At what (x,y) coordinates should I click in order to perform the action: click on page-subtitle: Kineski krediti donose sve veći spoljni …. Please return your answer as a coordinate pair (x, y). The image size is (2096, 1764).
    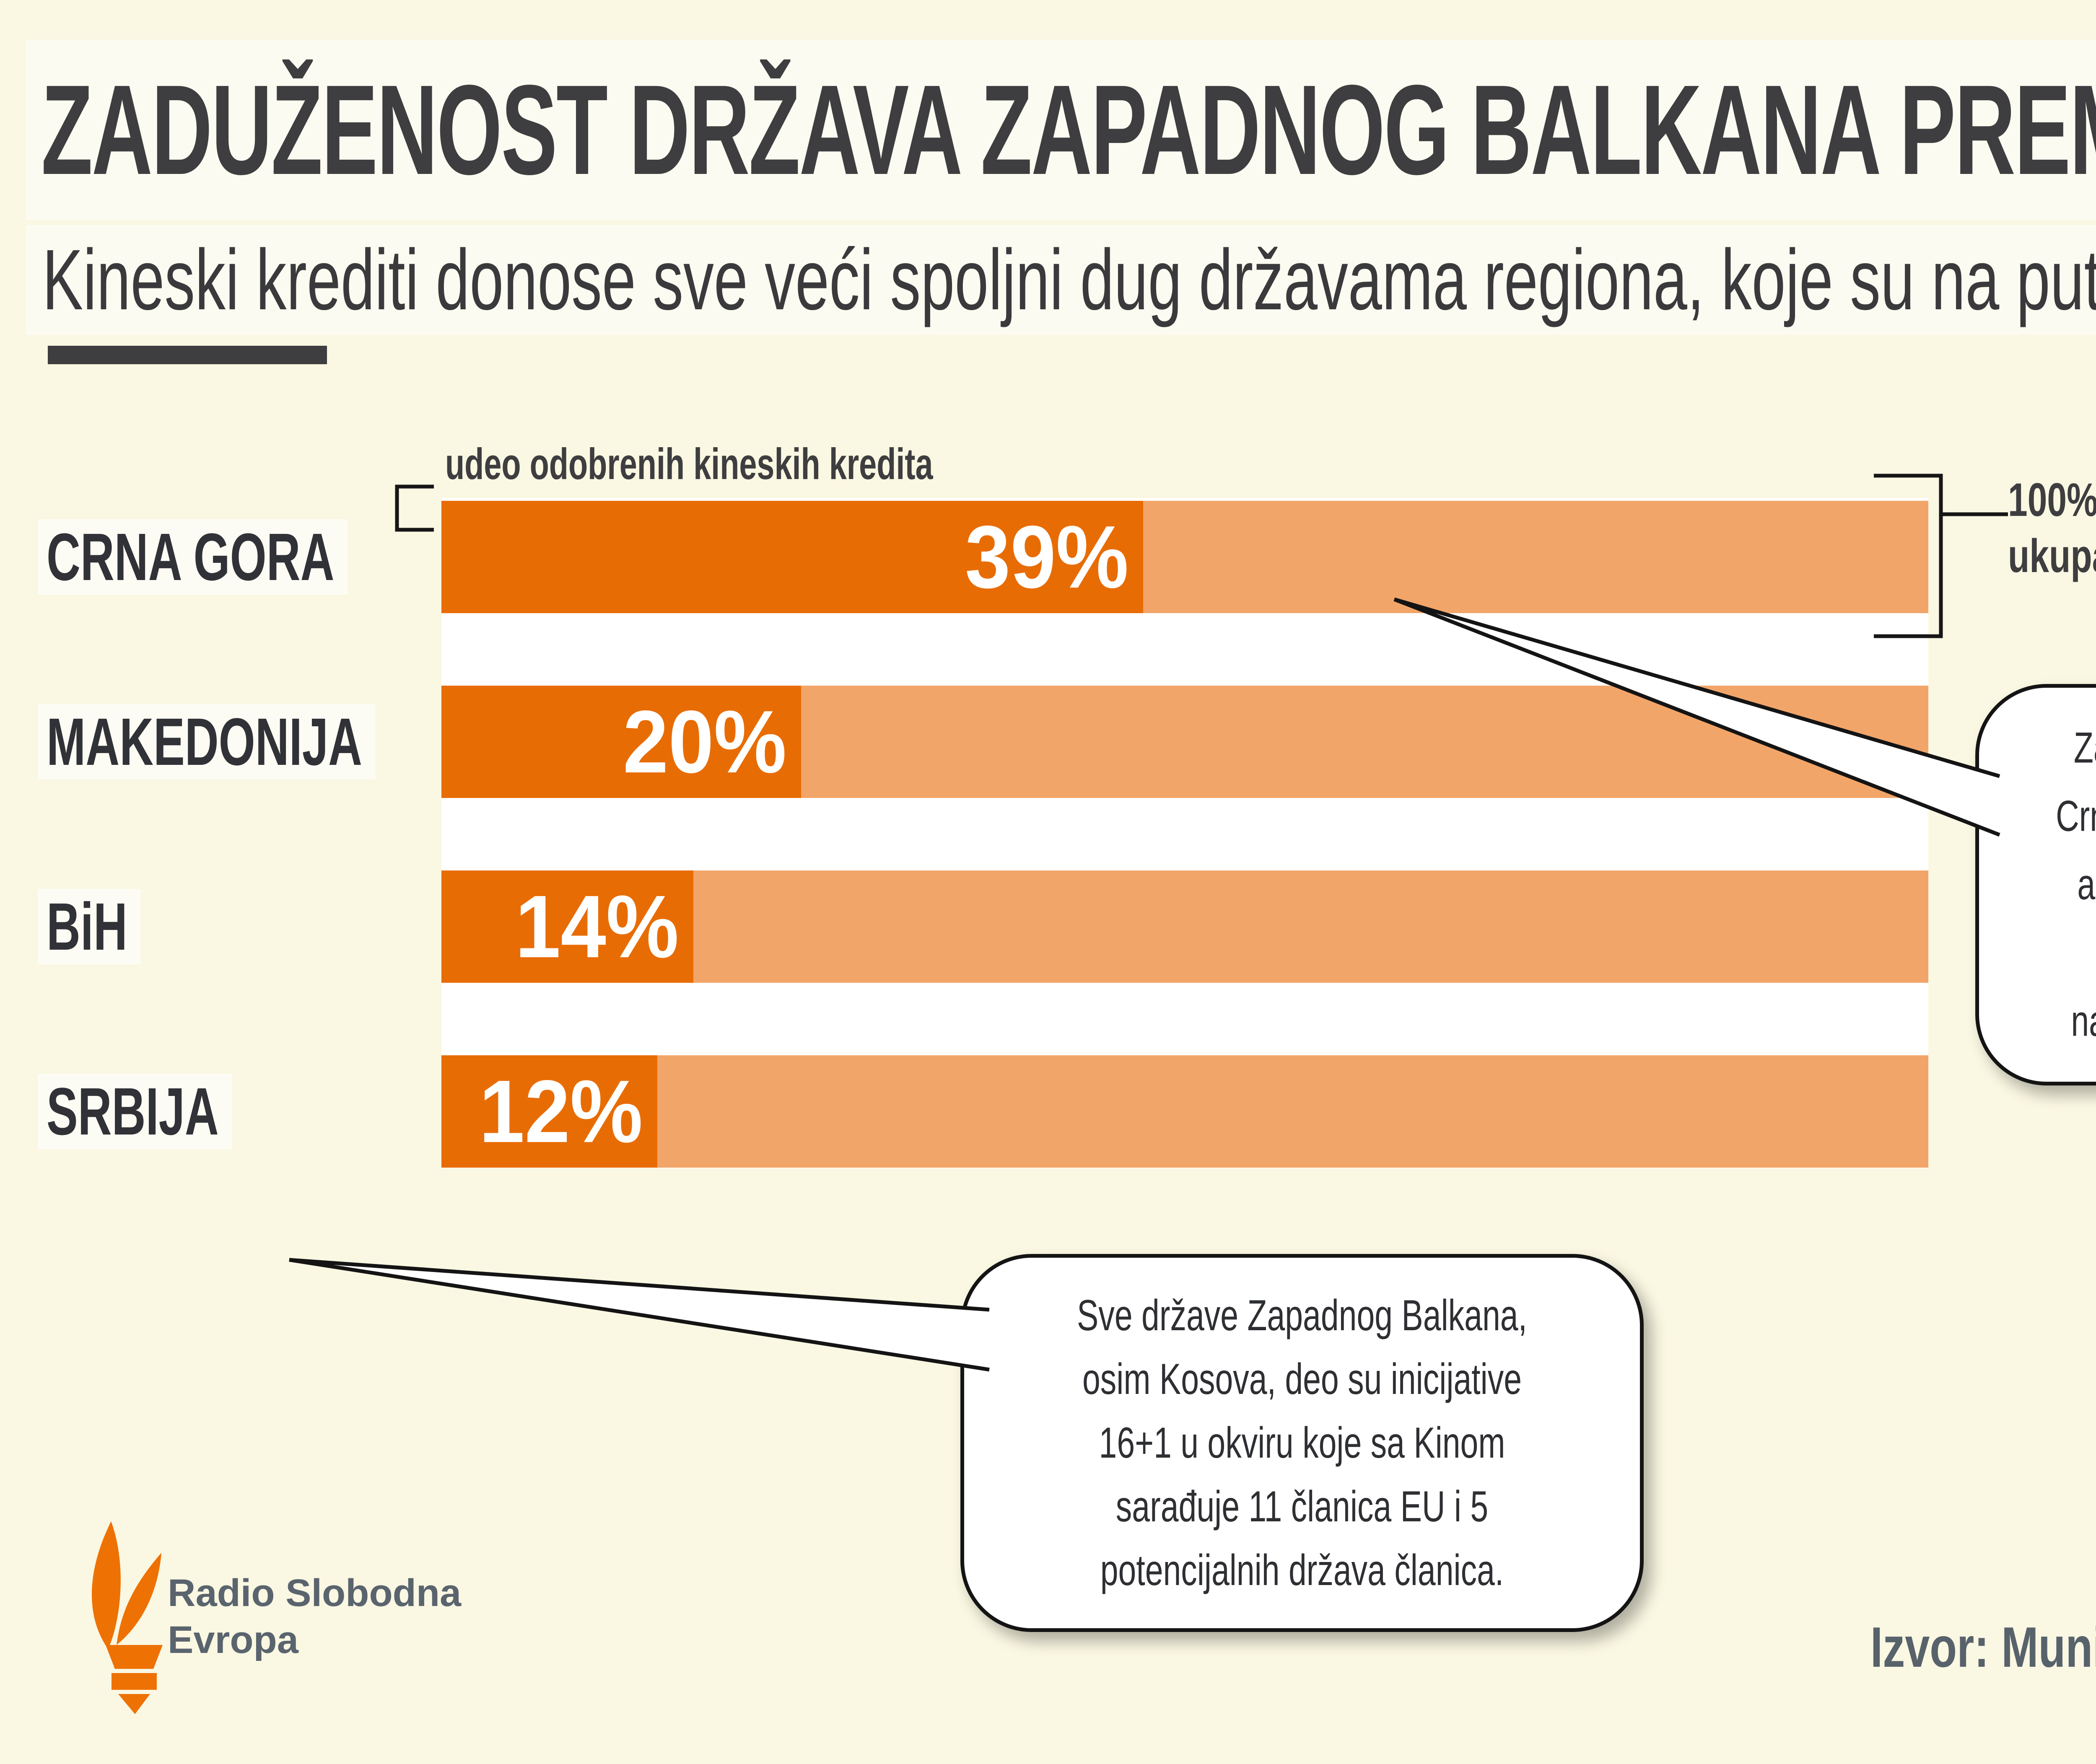
    Looking at the image, I should click on (1061, 280).